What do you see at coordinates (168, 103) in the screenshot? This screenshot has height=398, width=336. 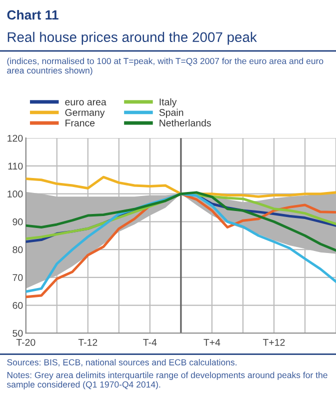 I see `legend-label: Italy` at bounding box center [168, 103].